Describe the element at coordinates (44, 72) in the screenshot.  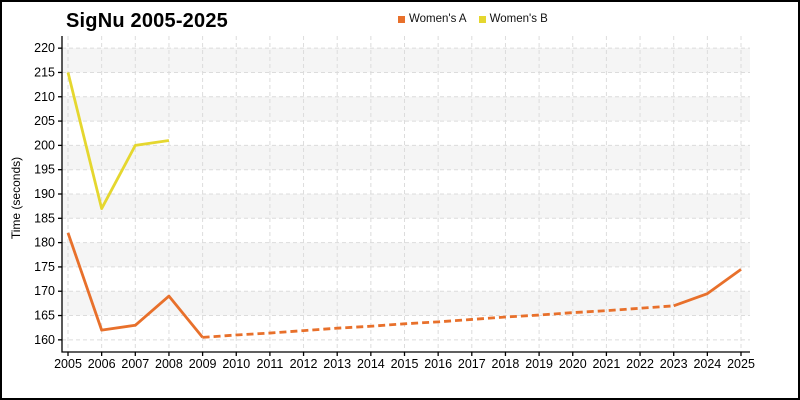
I see `y-tick-label: 215` at that location.